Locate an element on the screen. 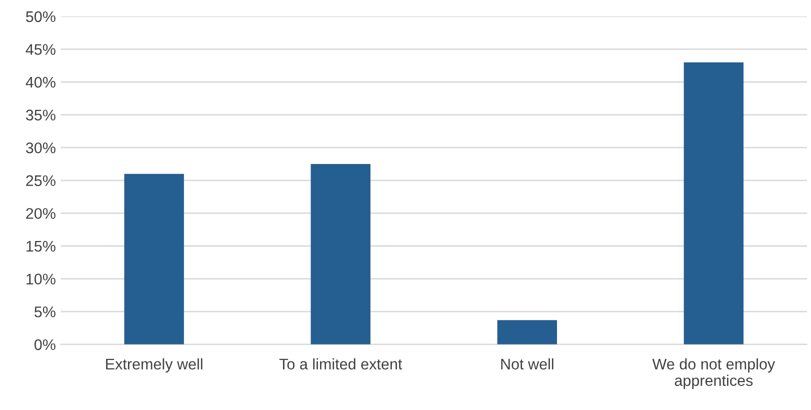 The image size is (811, 410). y-tick-label: 5% is located at coordinates (45, 312).